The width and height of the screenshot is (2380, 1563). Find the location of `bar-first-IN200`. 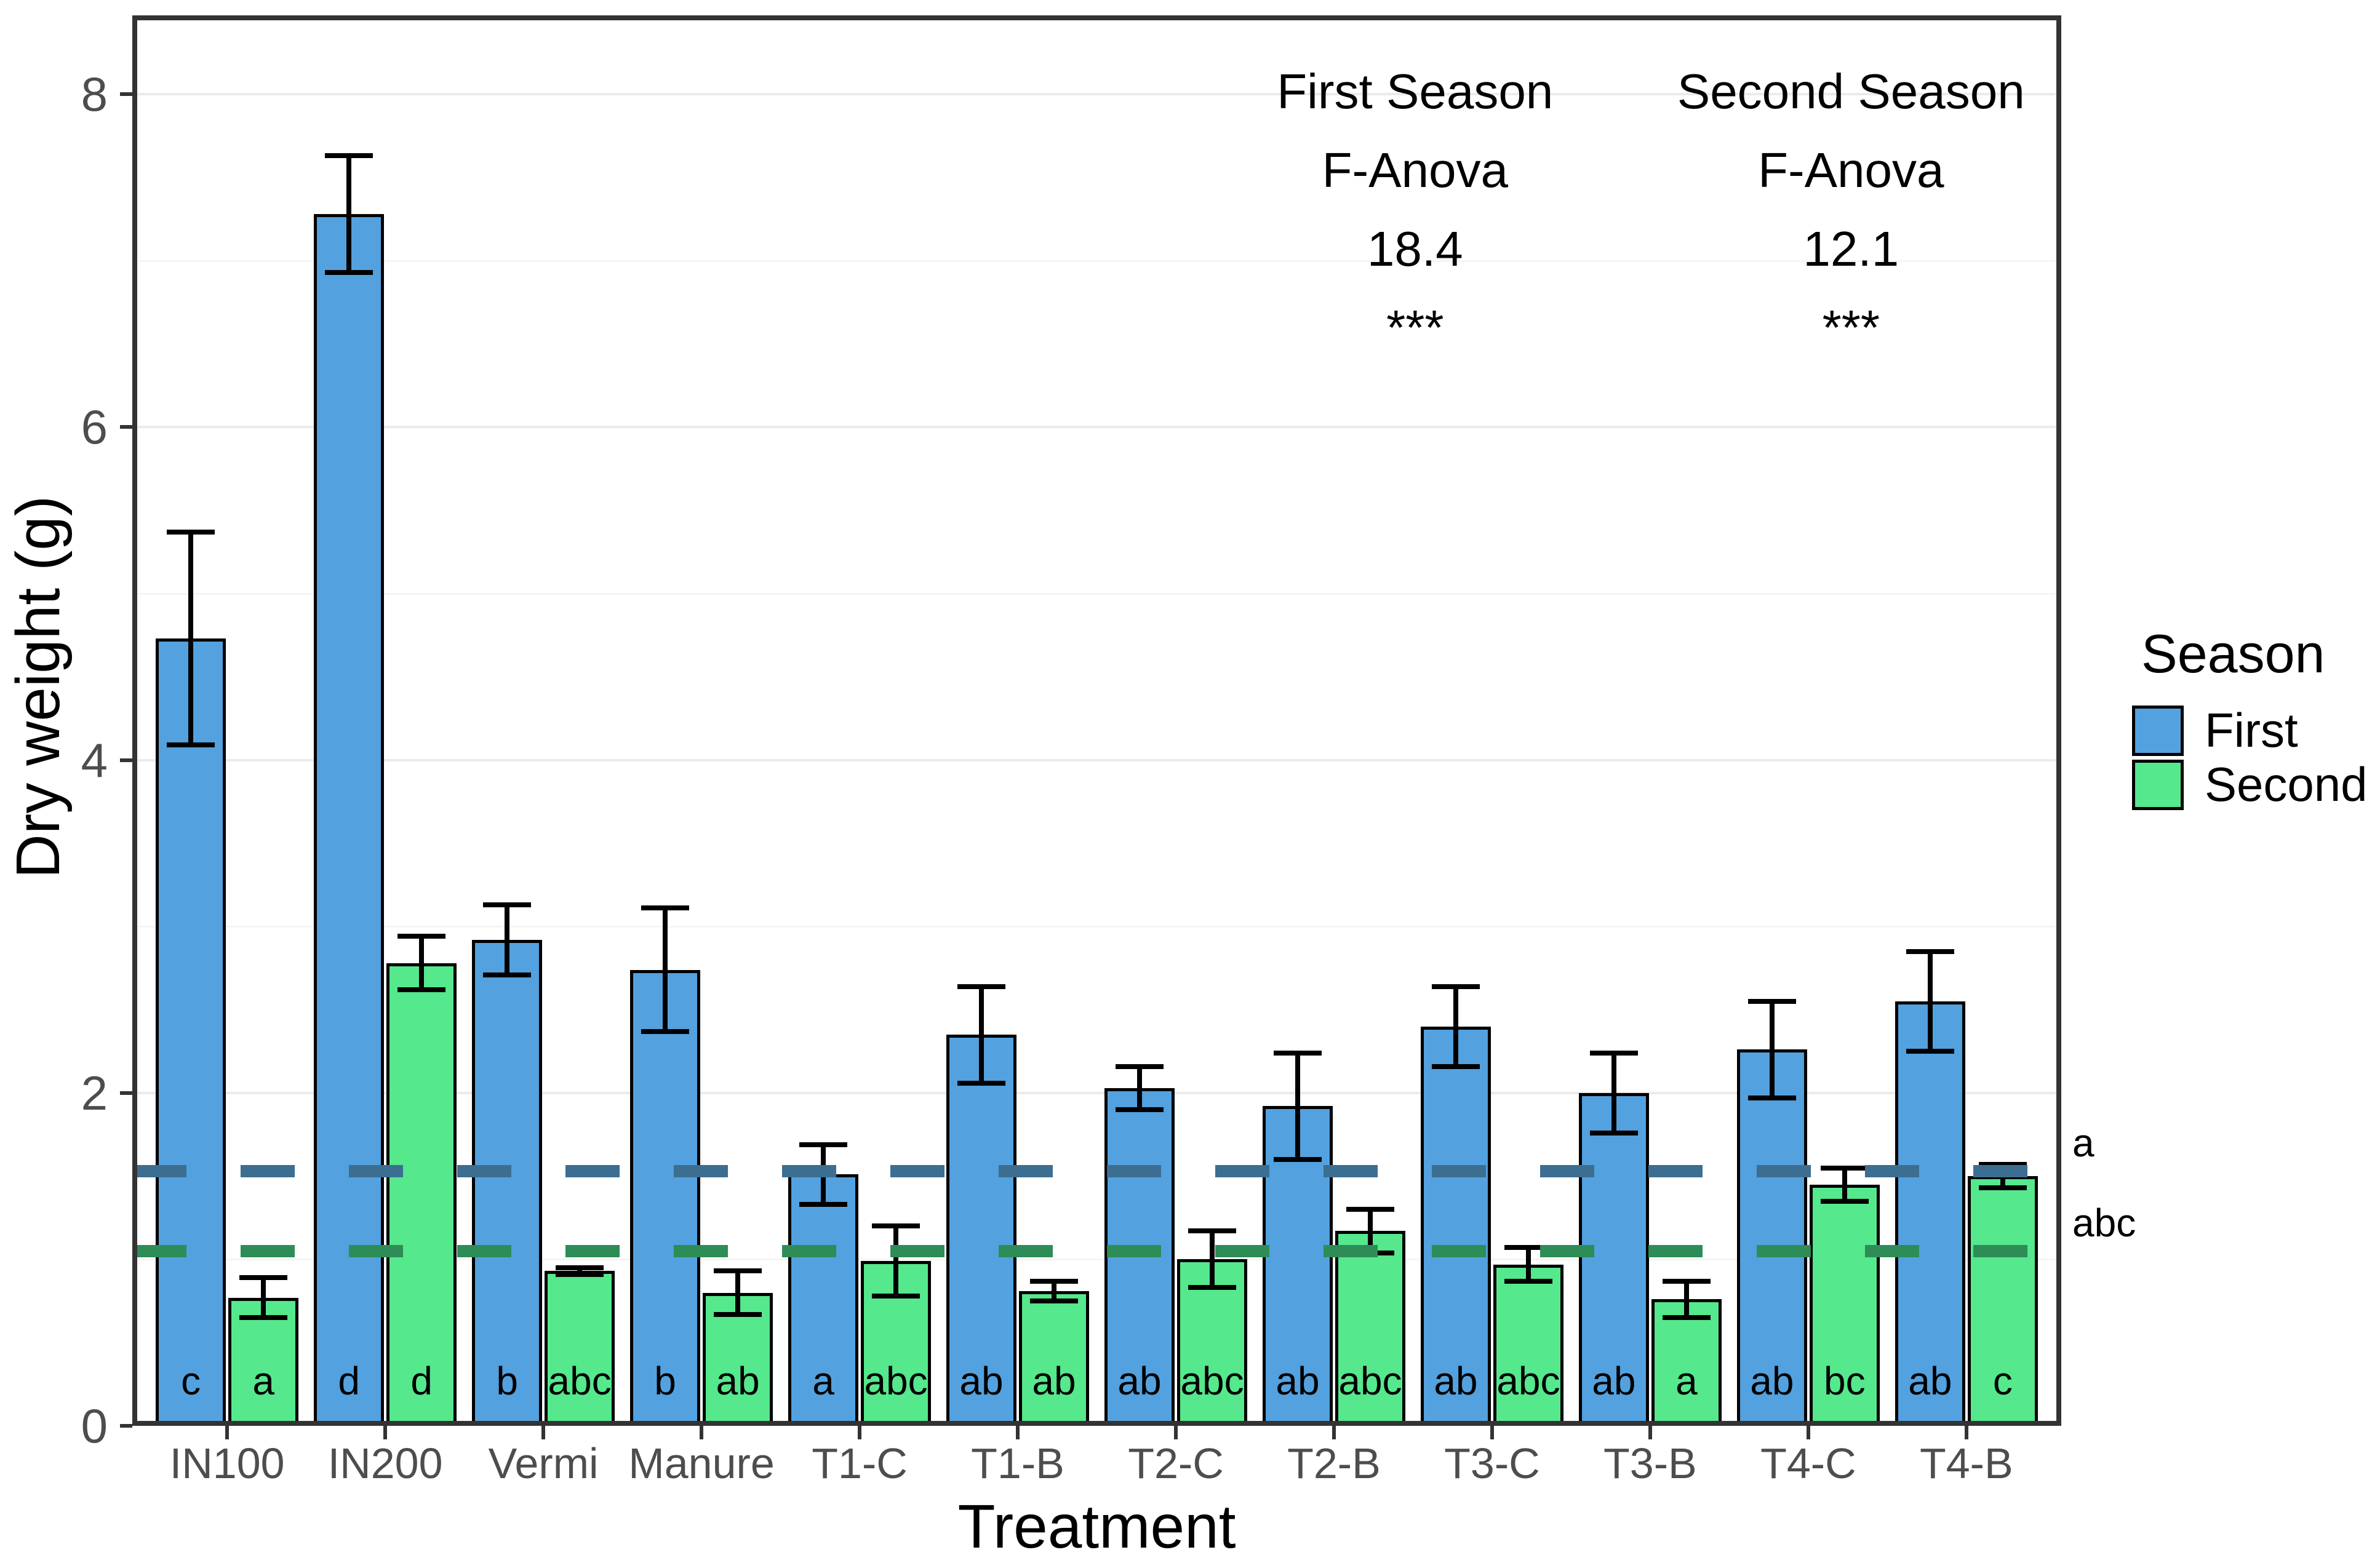

bar-first-IN200 is located at coordinates (350, 820).